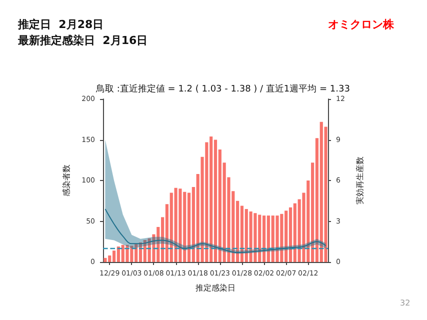  Describe the element at coordinates (60, 24) in the screenshot. I see `text: 推定日 2月28日` at that location.